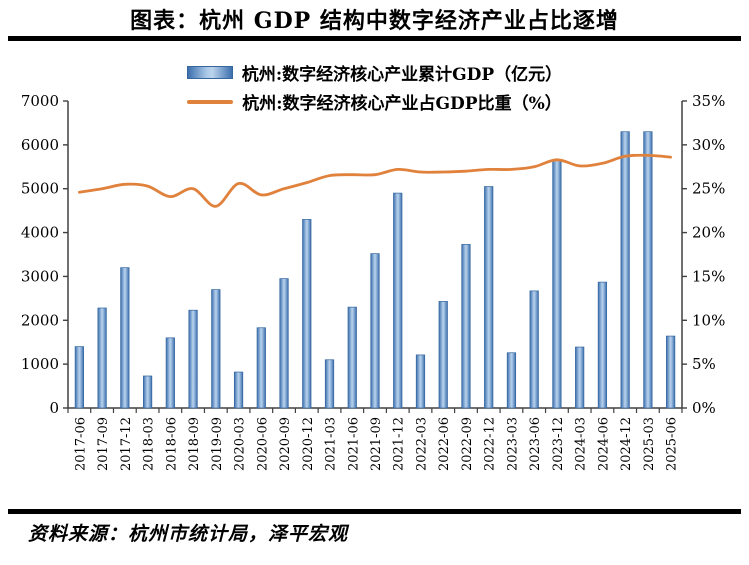 This screenshot has width=749, height=565. Describe the element at coordinates (103, 444) in the screenshot. I see `x-axis-tick-label: 2017-09` at that location.